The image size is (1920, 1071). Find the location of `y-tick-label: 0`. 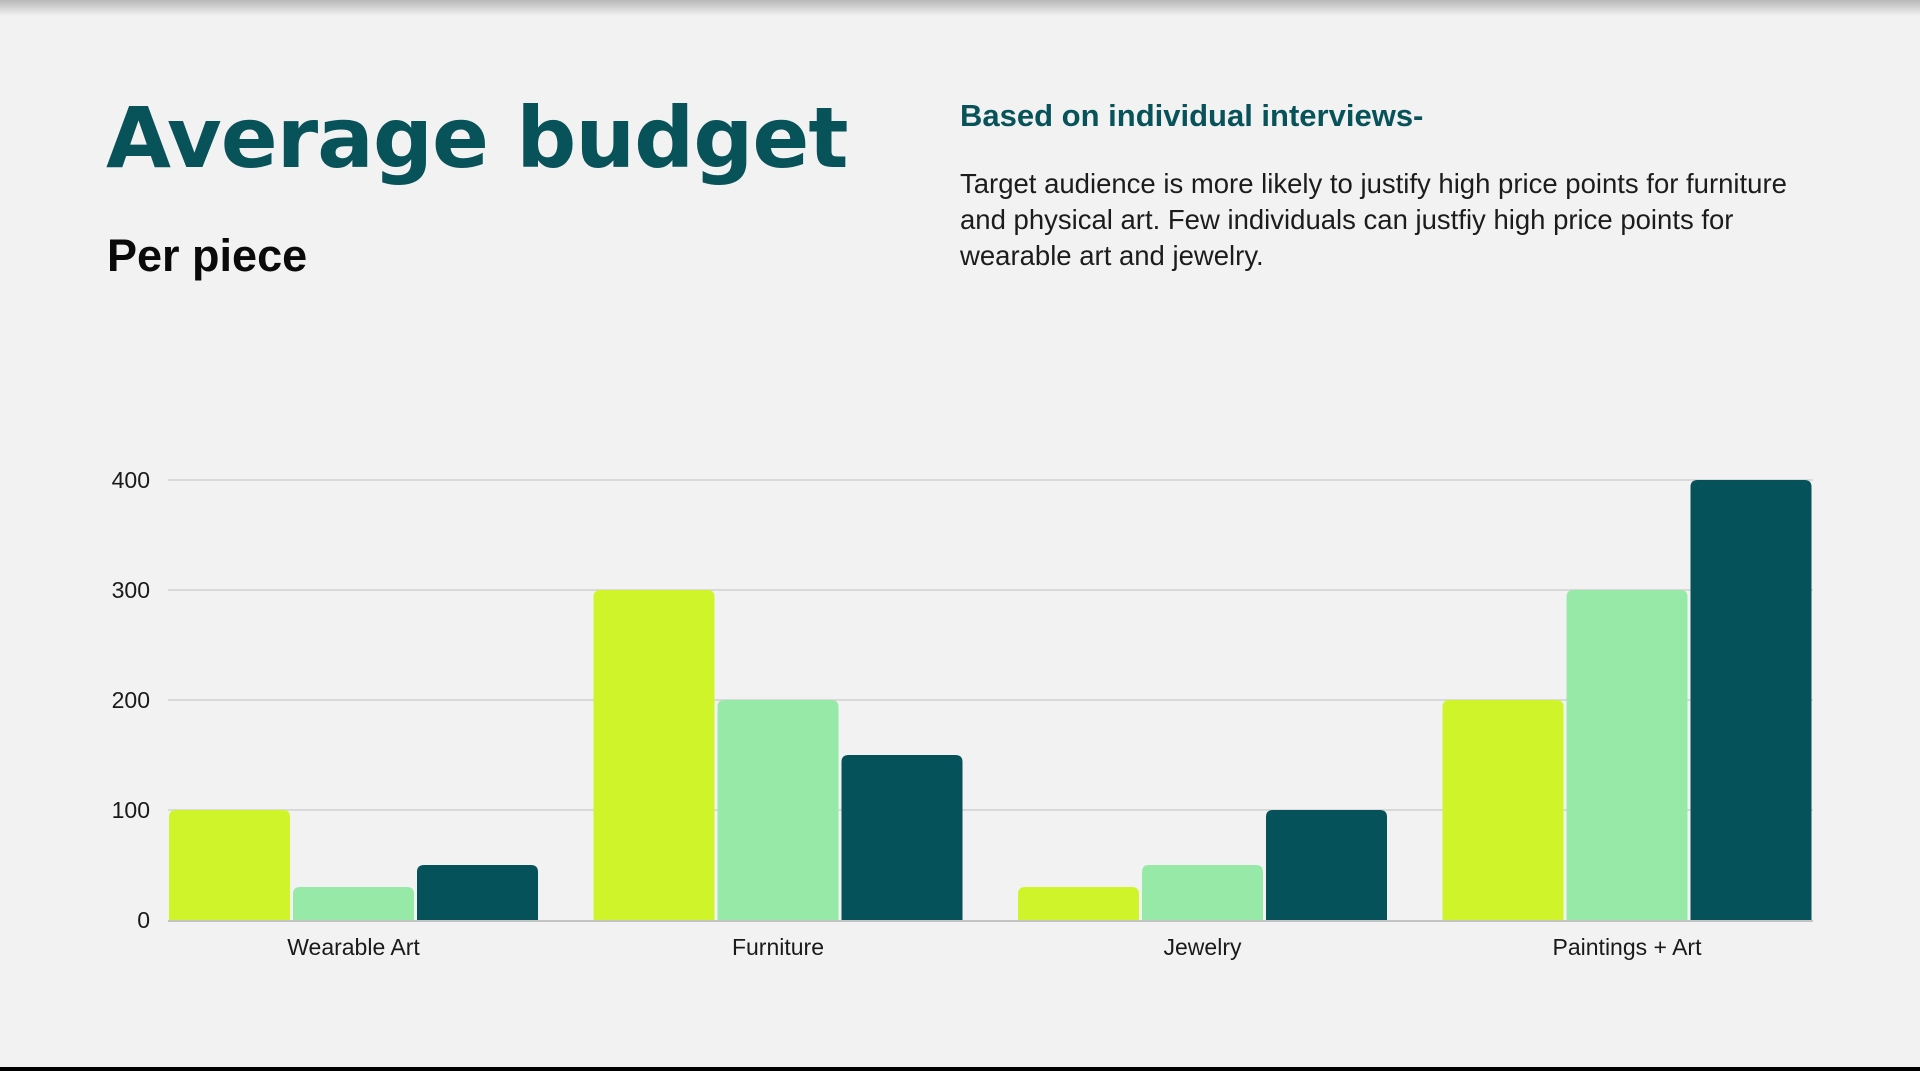

y-tick-label: 0 is located at coordinates (143, 920).